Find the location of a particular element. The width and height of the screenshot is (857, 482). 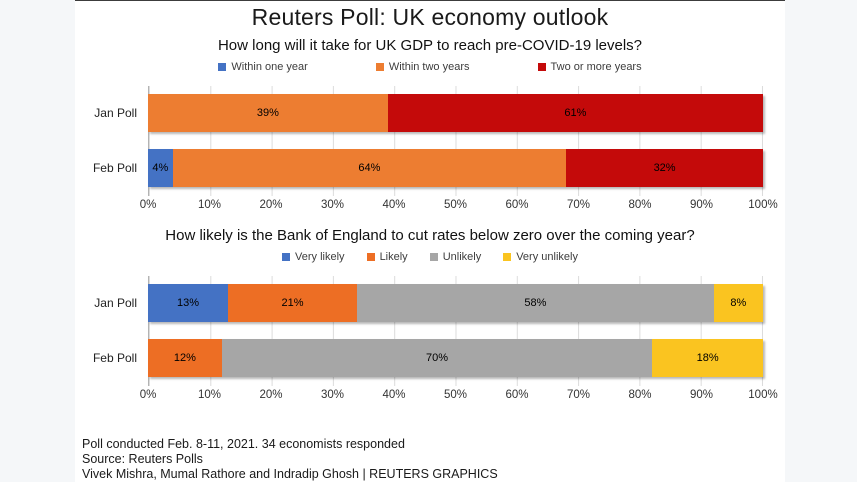

bar-segment: 12% is located at coordinates (185, 358).